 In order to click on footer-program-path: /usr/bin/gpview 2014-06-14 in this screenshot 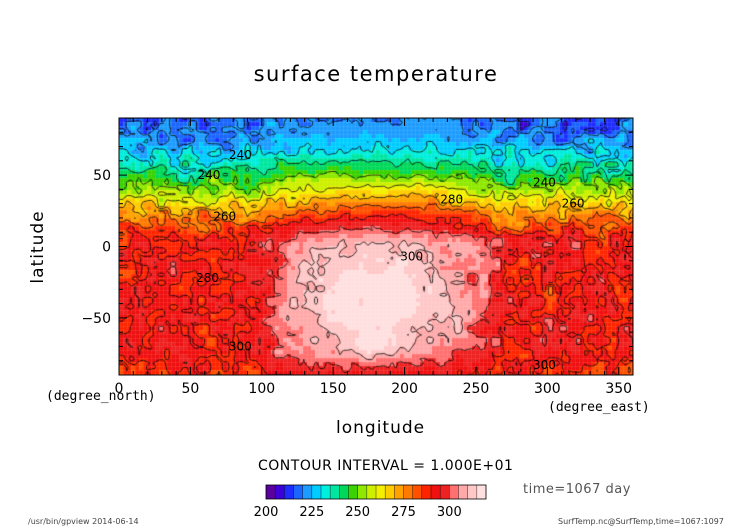, I will do `click(83, 521)`.